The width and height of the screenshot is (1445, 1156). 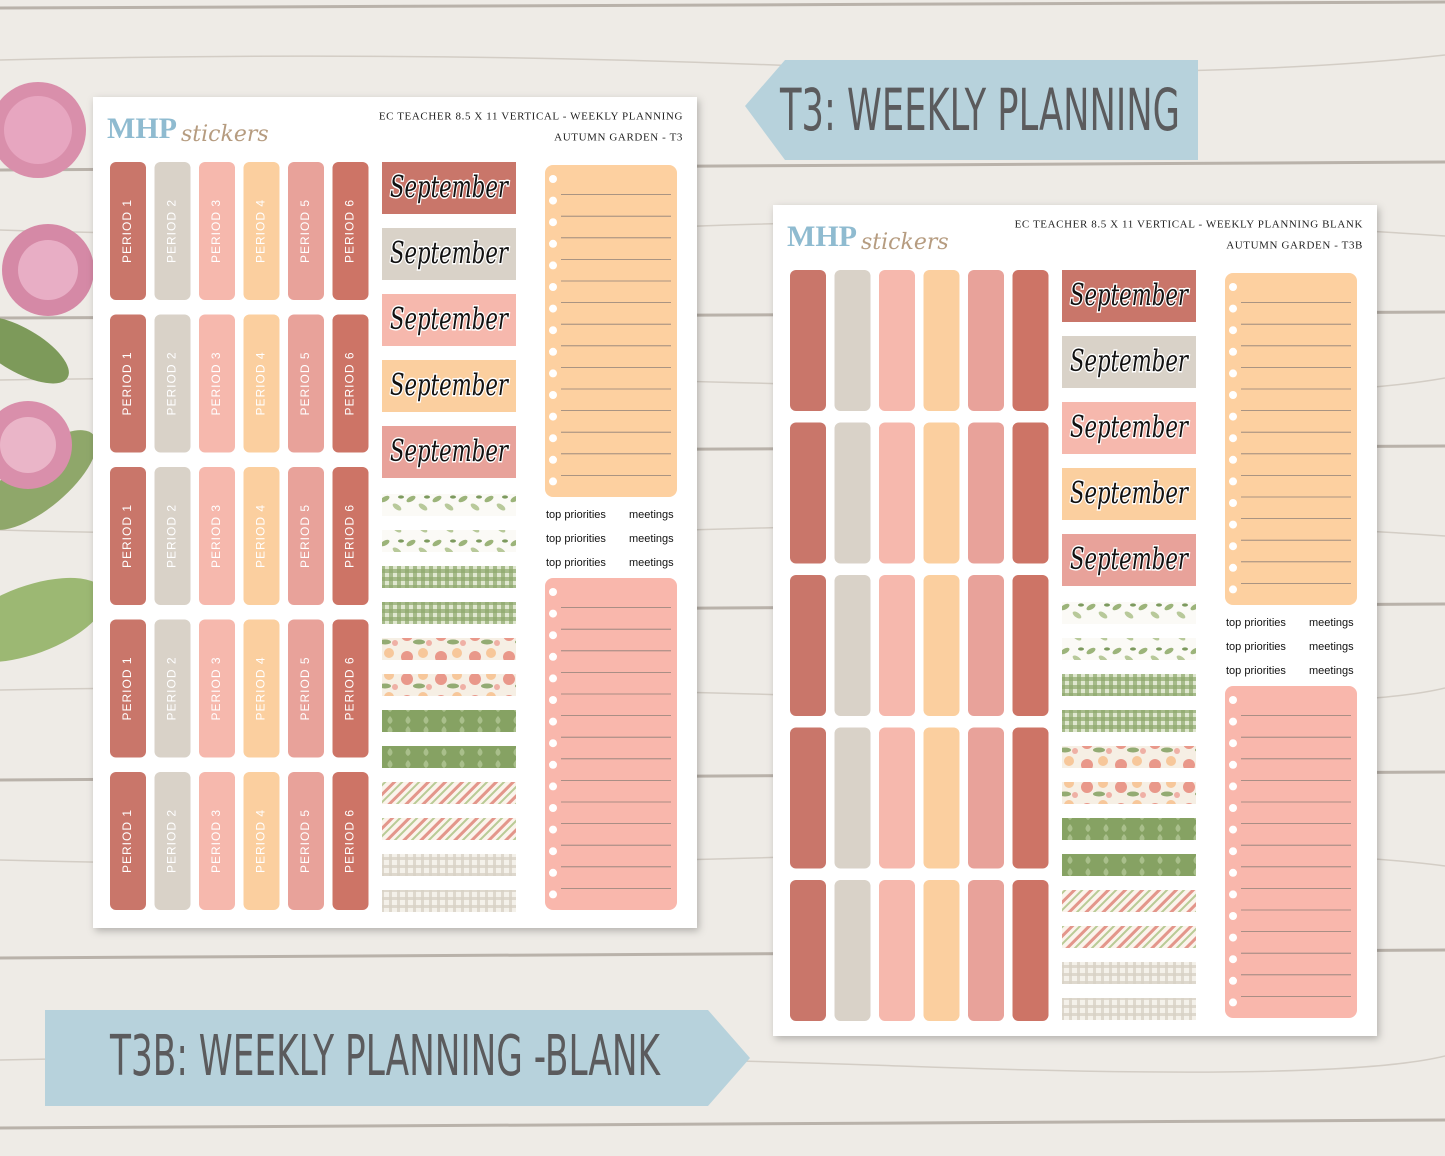 I want to click on sheet-subtitle: AUTUMN GARDEN - T3, so click(x=618, y=138).